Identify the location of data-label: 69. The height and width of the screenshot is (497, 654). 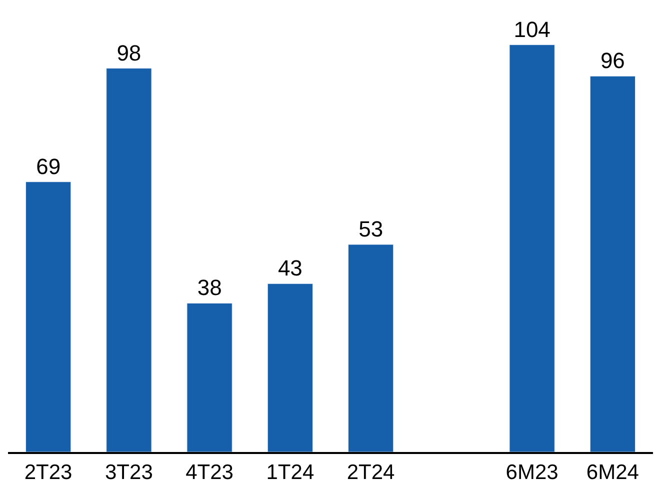
(48, 166).